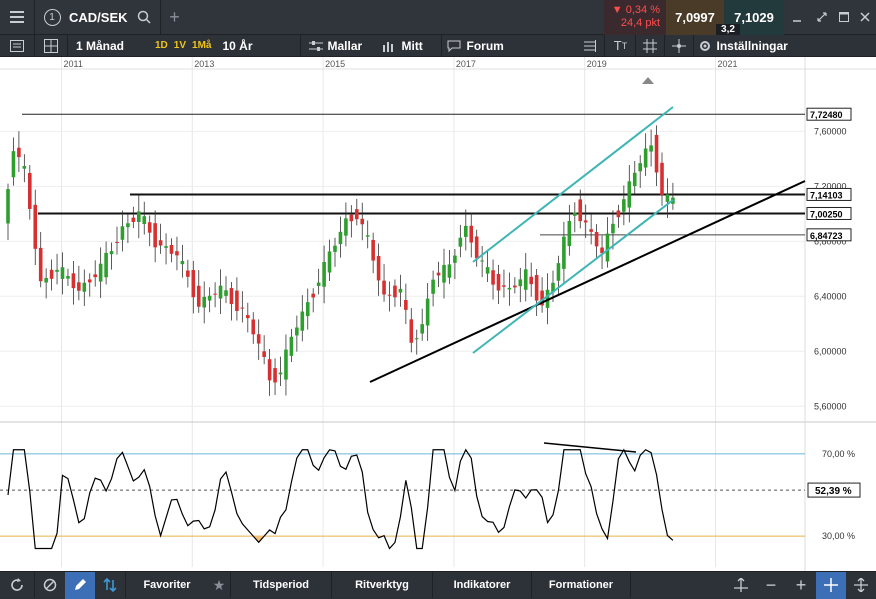 The image size is (876, 599). What do you see at coordinates (52, 17) in the screenshot?
I see `window-number-badge: 1` at bounding box center [52, 17].